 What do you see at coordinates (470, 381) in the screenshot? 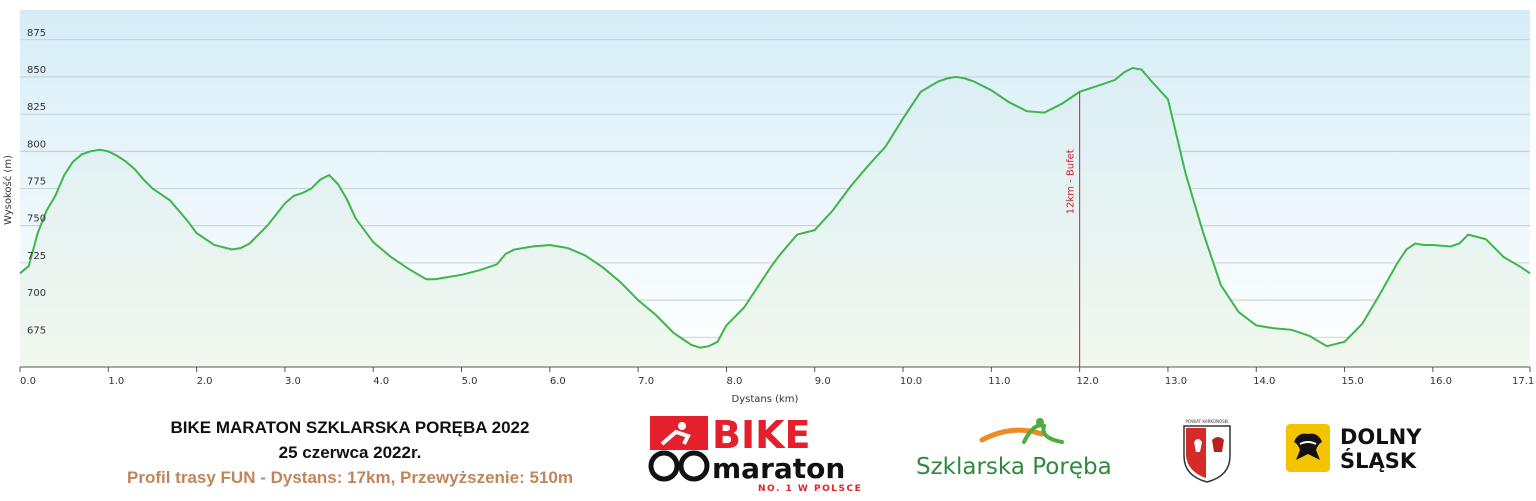
I see `x-tick-label: 5.0` at bounding box center [470, 381].